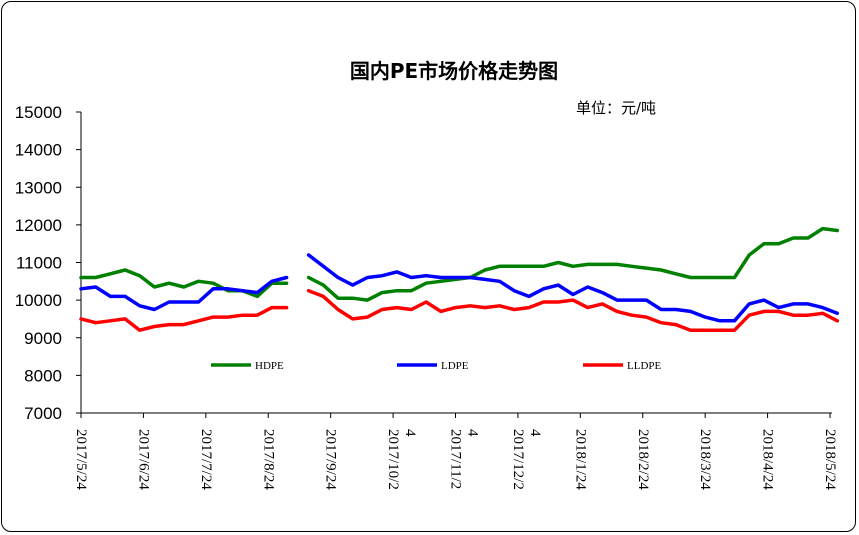 The height and width of the screenshot is (535, 859). What do you see at coordinates (268, 459) in the screenshot?
I see `x-tick-label: 2017/8/24` at bounding box center [268, 459].